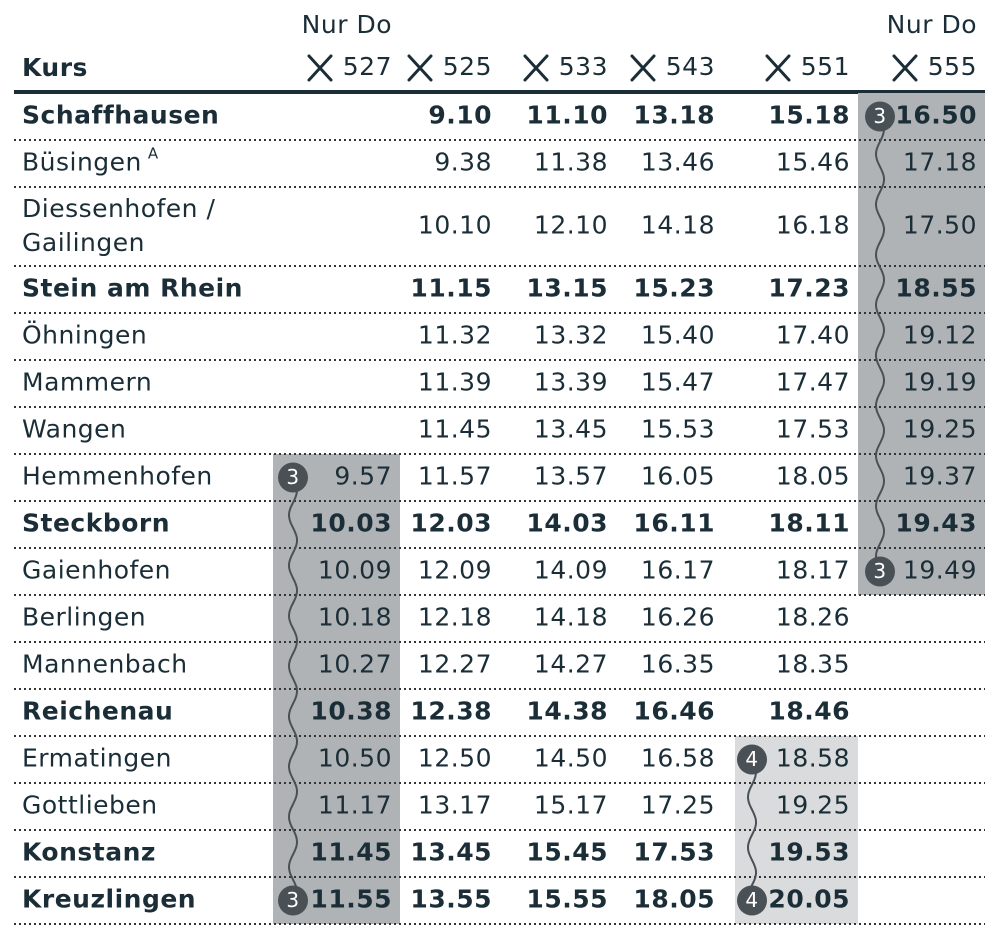 This screenshot has height=943, width=998. What do you see at coordinates (571, 382) in the screenshot?
I see `departure-time: 13.39` at bounding box center [571, 382].